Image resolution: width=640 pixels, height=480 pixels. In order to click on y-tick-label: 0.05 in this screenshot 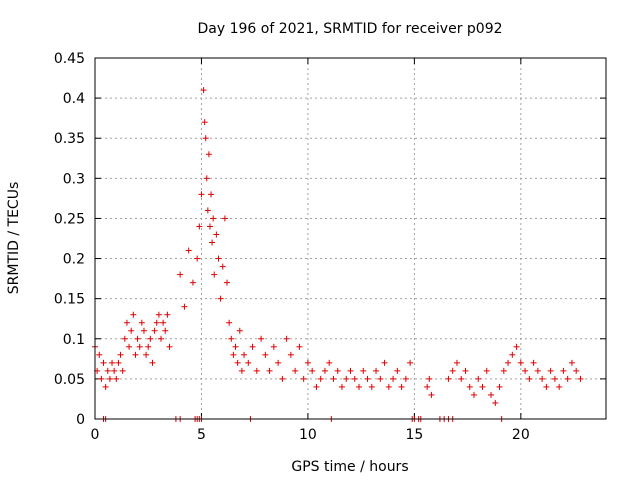, I will do `click(69, 380)`.